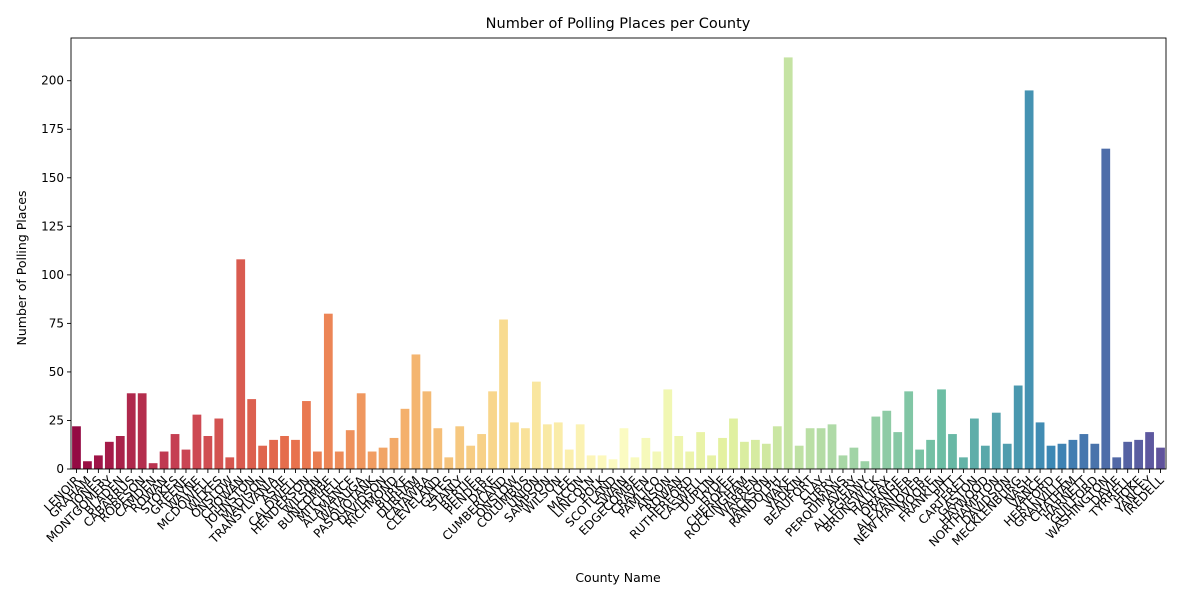  What do you see at coordinates (1106, 308) in the screenshot?
I see `bar-washington` at bounding box center [1106, 308].